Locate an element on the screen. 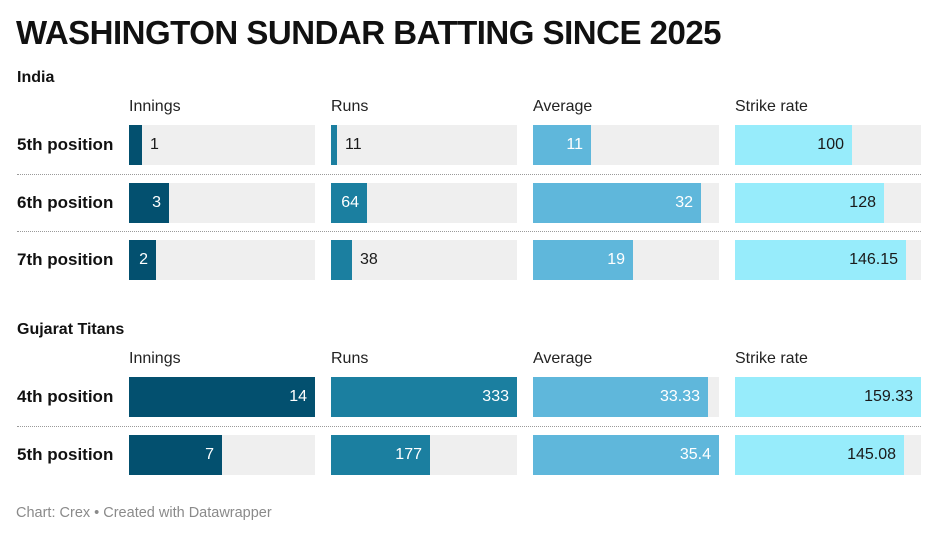  value-label-innings: 1 is located at coordinates (154, 144).